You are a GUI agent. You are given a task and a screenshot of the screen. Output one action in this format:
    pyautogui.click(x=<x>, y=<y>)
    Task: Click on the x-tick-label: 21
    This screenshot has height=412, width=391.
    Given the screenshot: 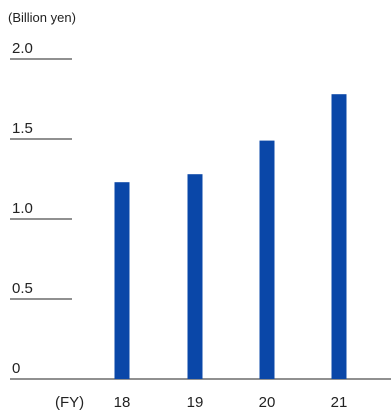 What is the action you would take?
    pyautogui.click(x=339, y=402)
    